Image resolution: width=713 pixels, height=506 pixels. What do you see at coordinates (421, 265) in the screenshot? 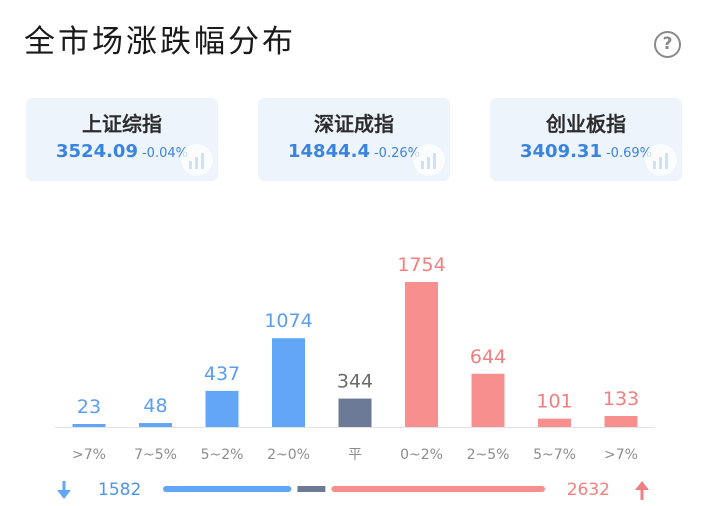
I see `bar-value-label: 1754` at bounding box center [421, 265].